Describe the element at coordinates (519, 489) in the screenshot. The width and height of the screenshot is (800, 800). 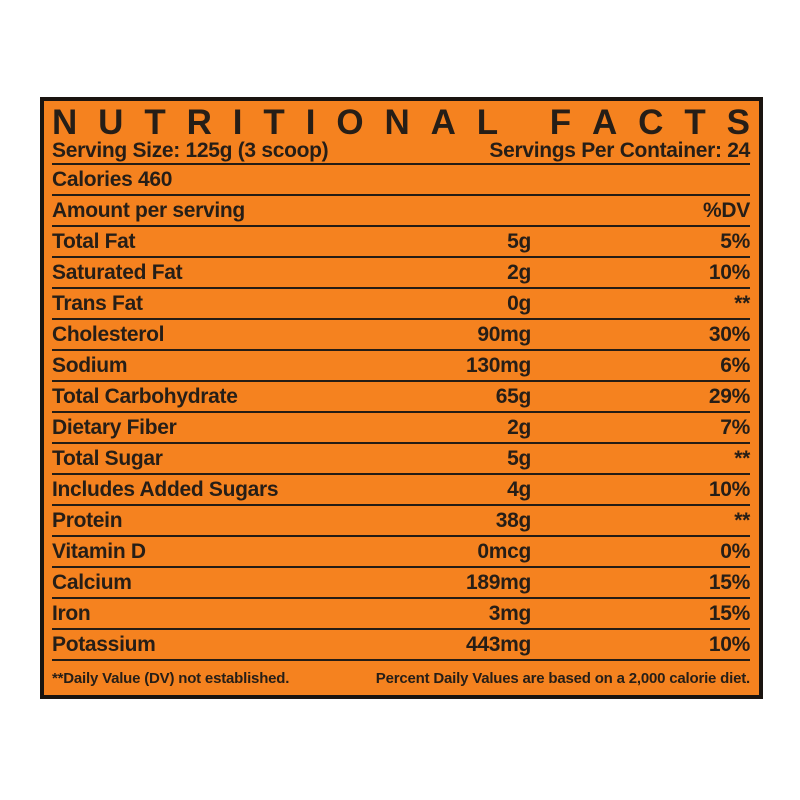
I see `nutrient-amount: 4g` at that location.